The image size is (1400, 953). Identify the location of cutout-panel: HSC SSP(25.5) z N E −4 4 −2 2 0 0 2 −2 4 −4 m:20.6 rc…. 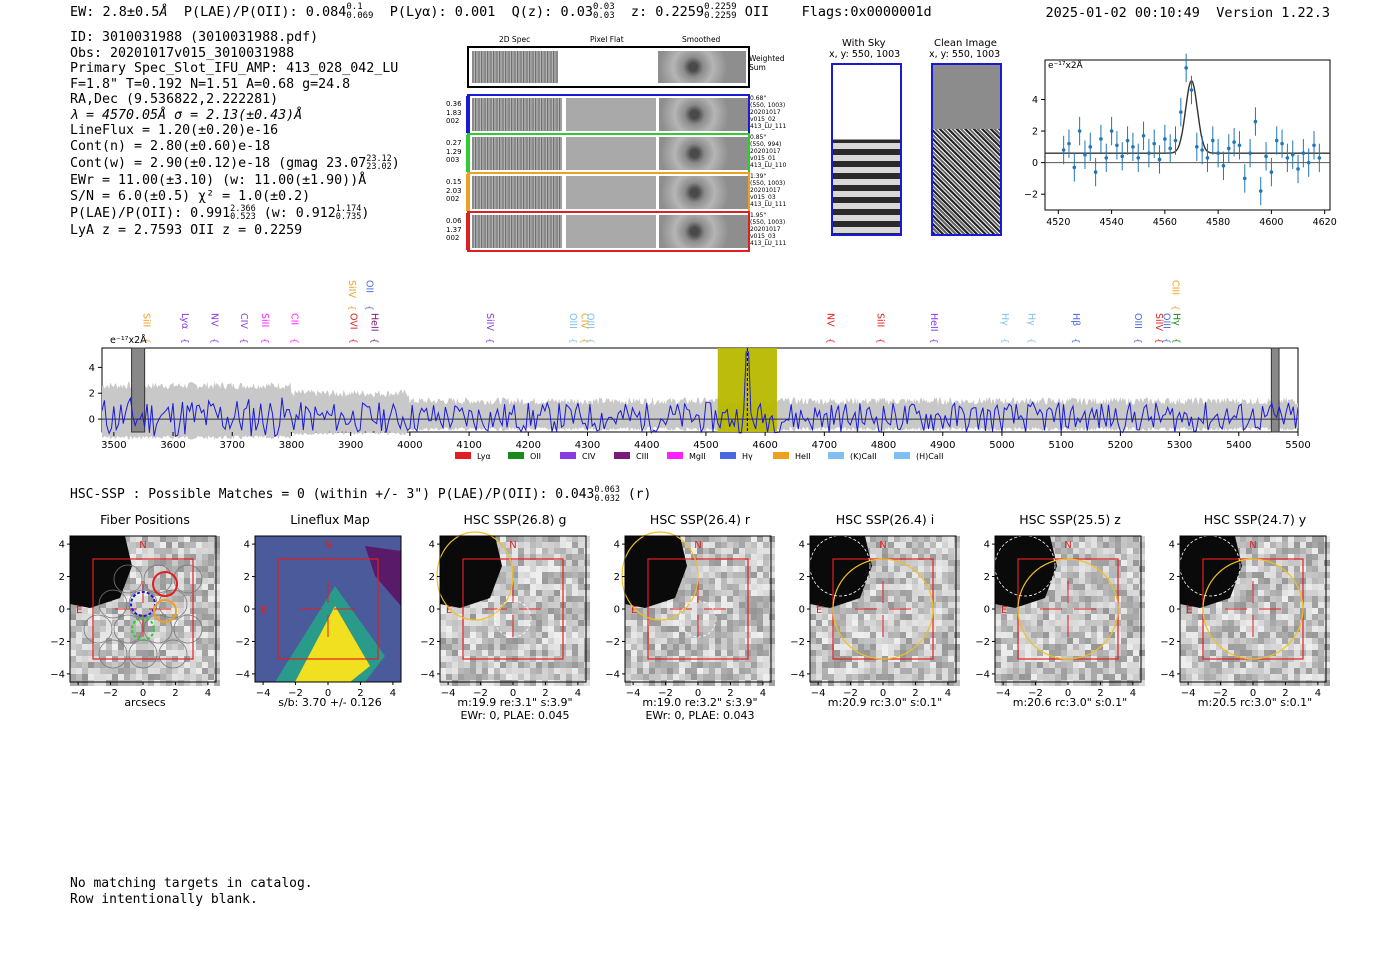
(1060, 617).